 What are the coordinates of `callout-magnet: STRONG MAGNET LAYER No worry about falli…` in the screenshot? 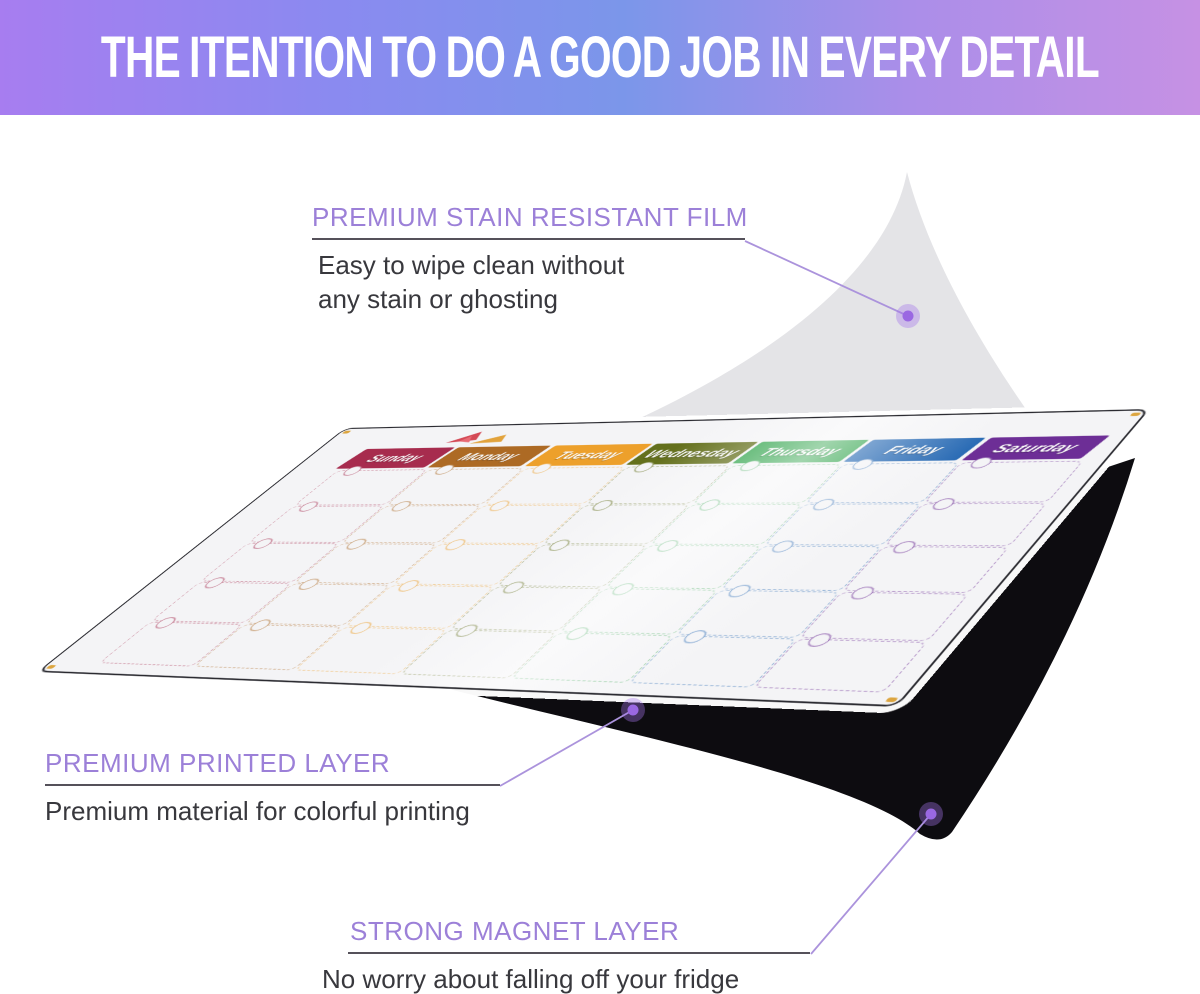 It's located at (566, 955).